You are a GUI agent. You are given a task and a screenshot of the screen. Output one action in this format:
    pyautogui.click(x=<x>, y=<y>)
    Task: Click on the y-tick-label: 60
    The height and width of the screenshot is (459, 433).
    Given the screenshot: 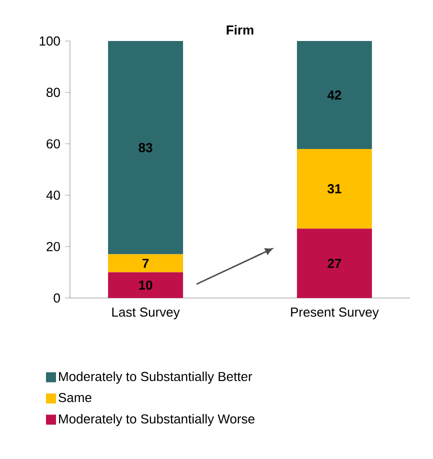 What is the action you would take?
    pyautogui.click(x=53, y=143)
    